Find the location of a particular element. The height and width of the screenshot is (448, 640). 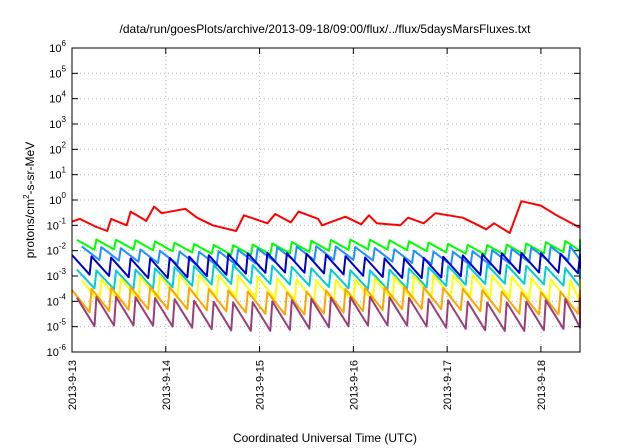

y-tick-label: 10⁻² is located at coordinates (57, 250).